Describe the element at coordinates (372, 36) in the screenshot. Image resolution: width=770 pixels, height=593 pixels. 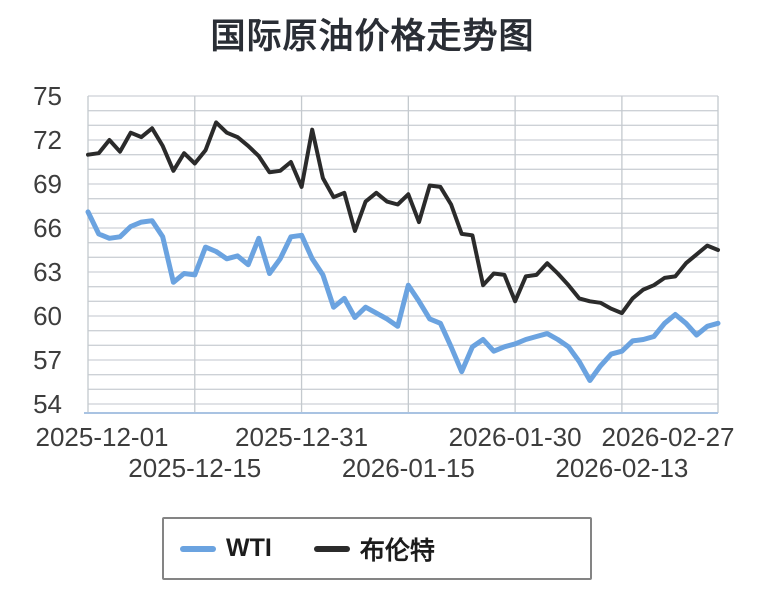
I see `page-title: 国际原油价格走势图` at that location.